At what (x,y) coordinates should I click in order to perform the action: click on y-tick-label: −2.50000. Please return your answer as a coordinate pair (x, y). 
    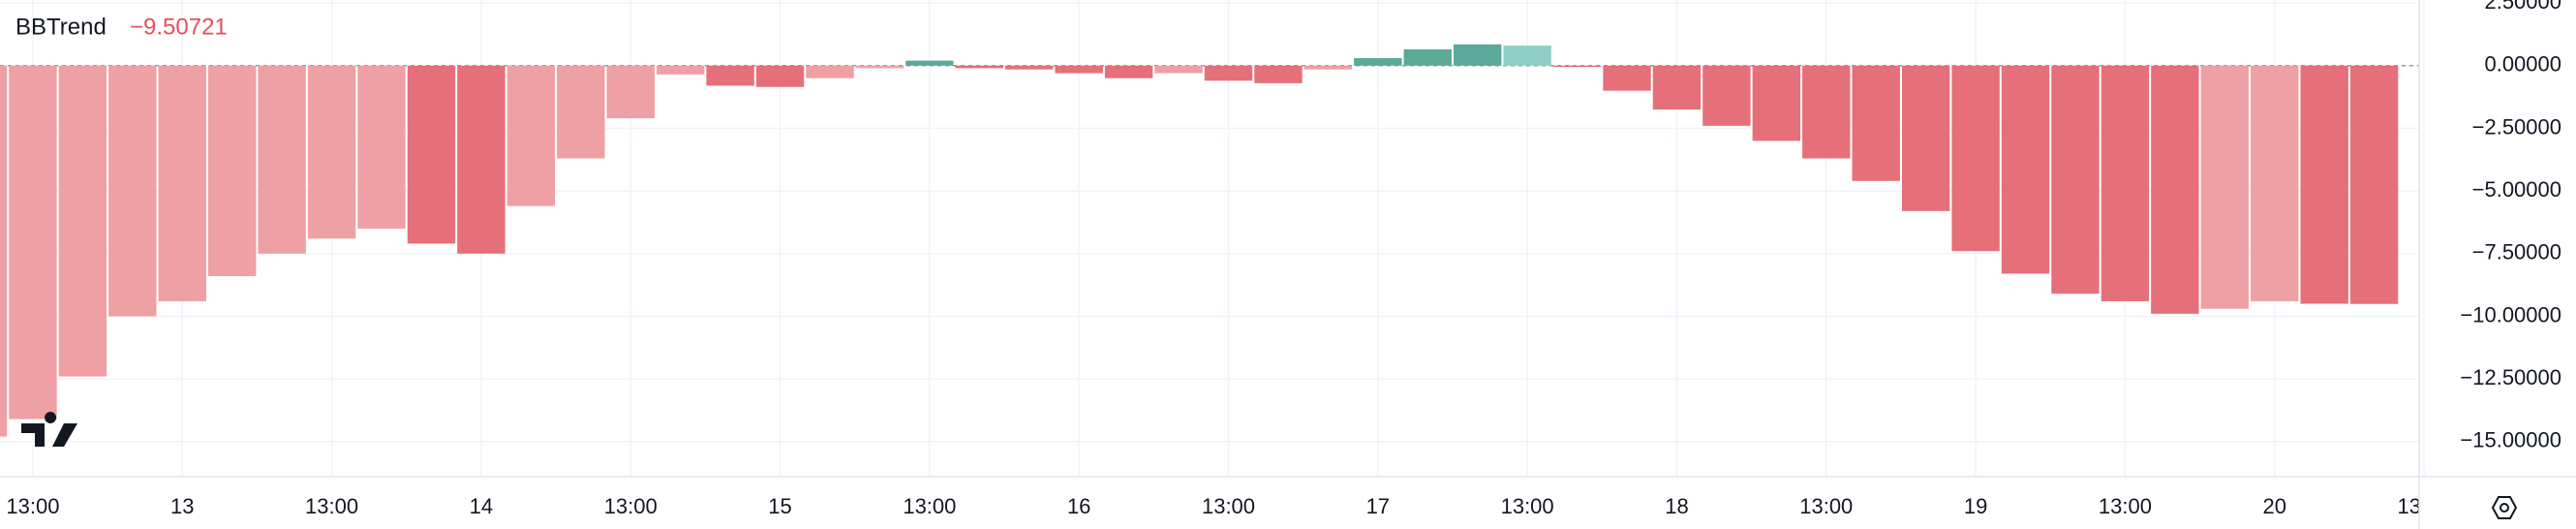
    Looking at the image, I should click on (2516, 127).